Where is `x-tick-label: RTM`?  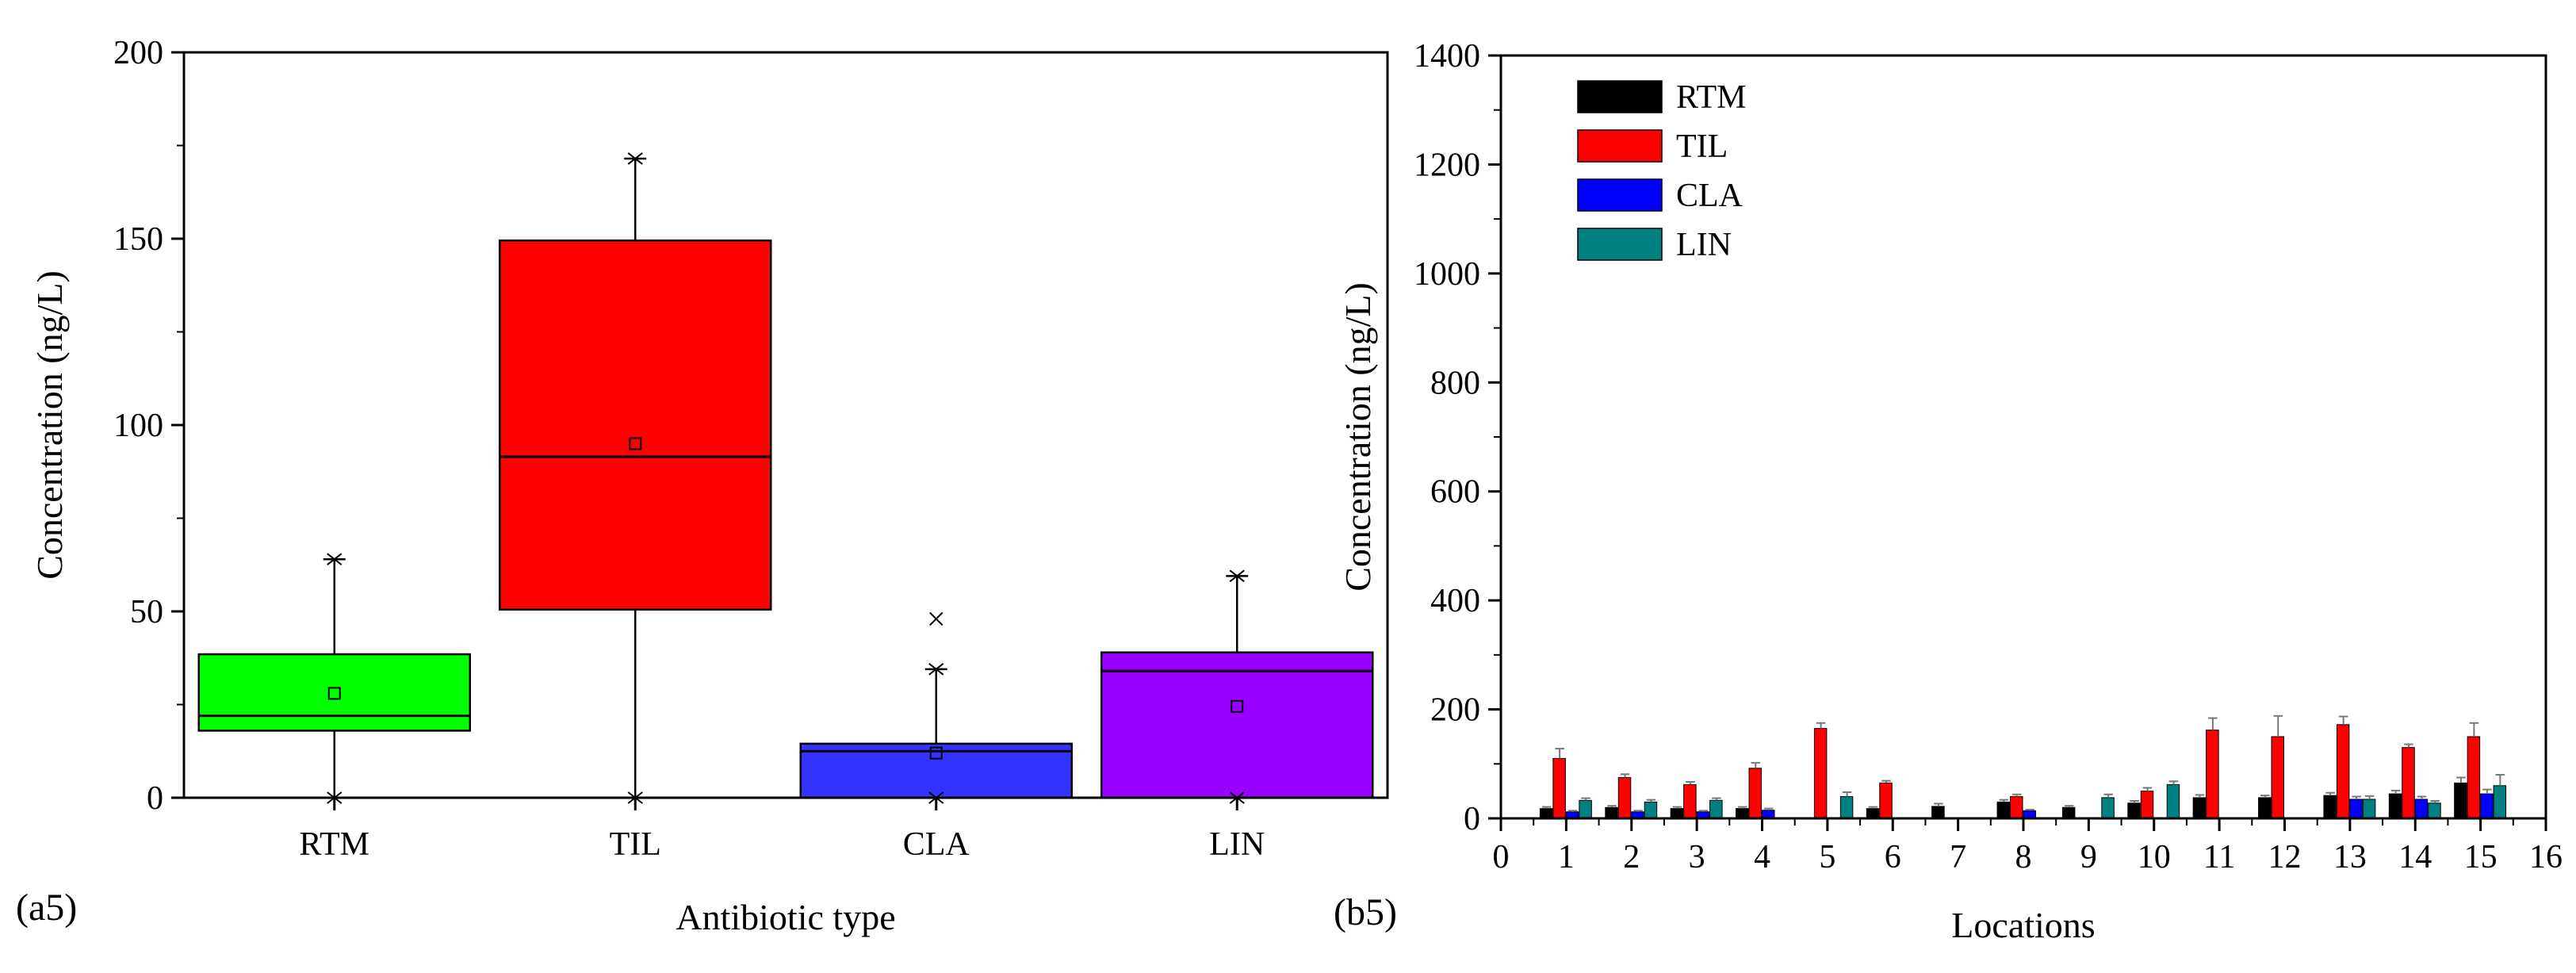 x-tick-label: RTM is located at coordinates (335, 844).